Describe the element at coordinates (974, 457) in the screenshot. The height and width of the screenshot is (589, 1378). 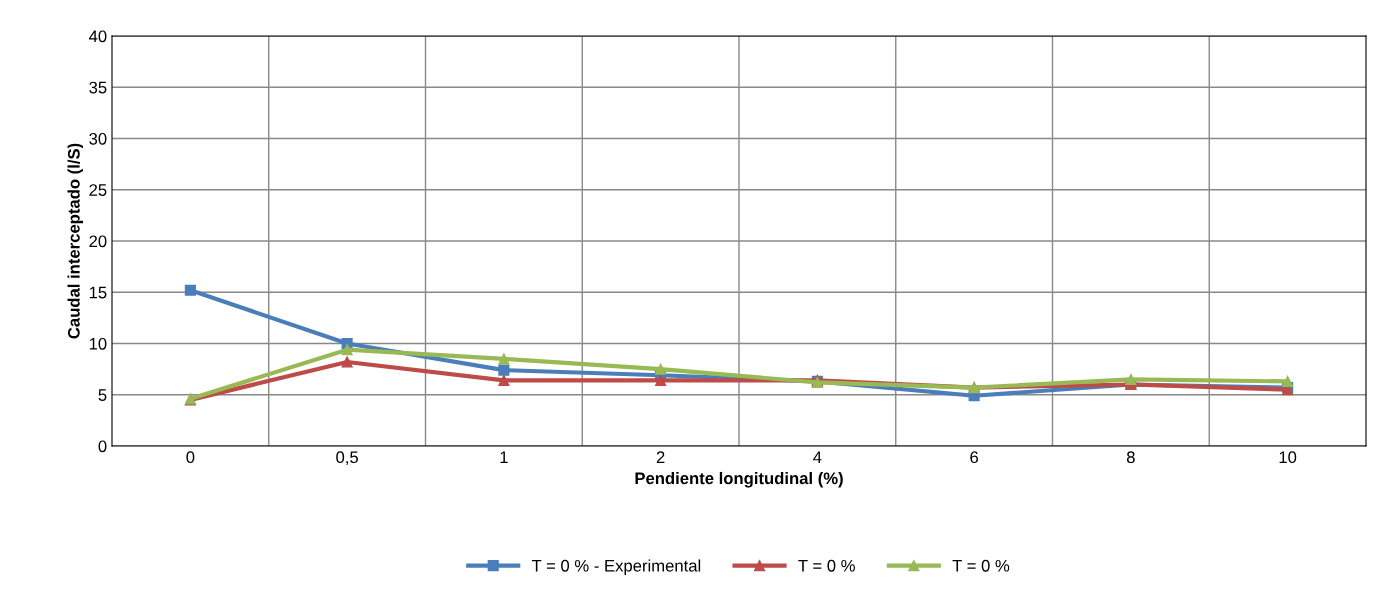
I see `x-tick-label: 6` at that location.